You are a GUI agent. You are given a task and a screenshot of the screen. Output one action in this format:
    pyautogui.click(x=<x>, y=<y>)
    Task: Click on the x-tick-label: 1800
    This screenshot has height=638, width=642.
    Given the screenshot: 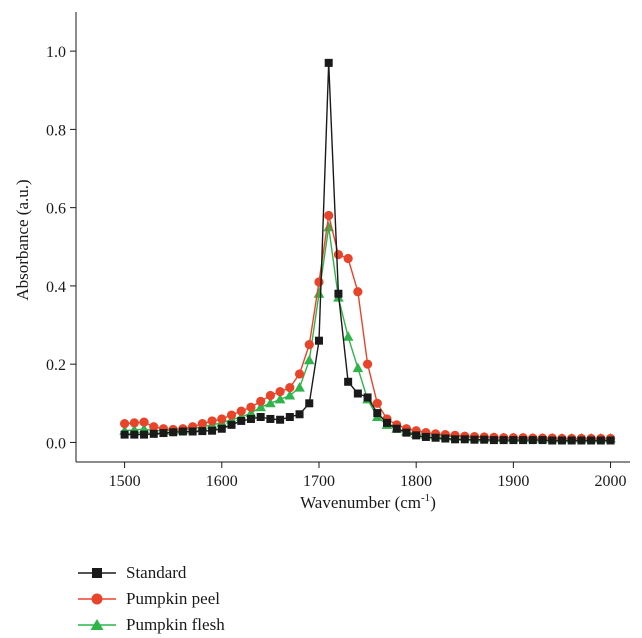 What is the action you would take?
    pyautogui.click(x=416, y=481)
    